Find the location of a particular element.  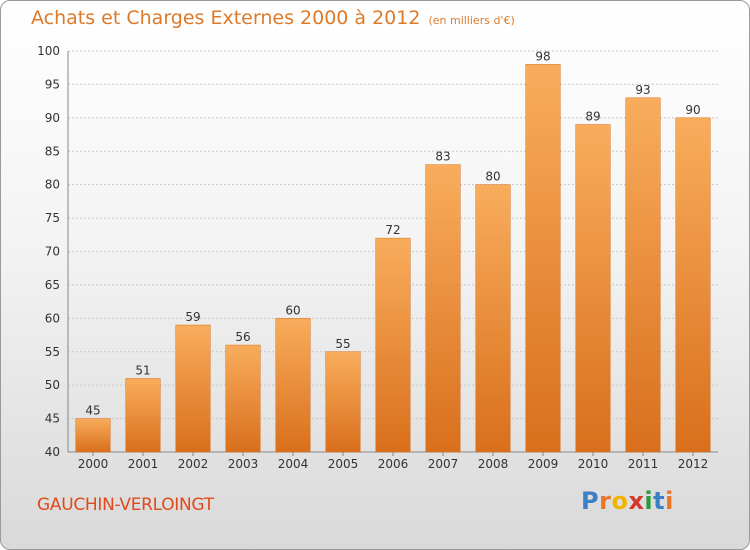

y-tick-label: 90 is located at coordinates (52, 118).